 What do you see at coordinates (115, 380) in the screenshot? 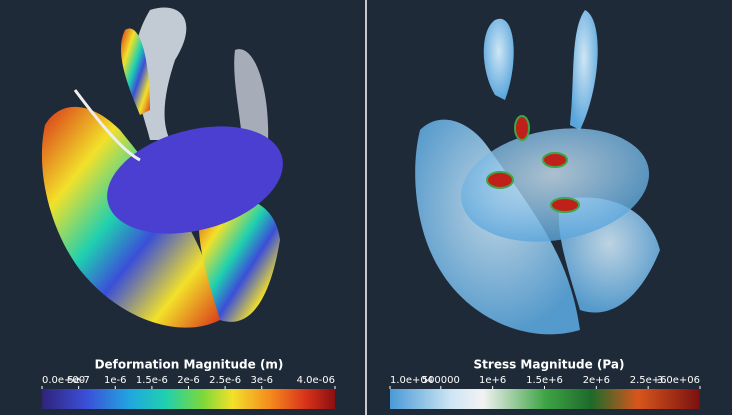
I see `colorbar-tick-label: 1e-6` at bounding box center [115, 380].